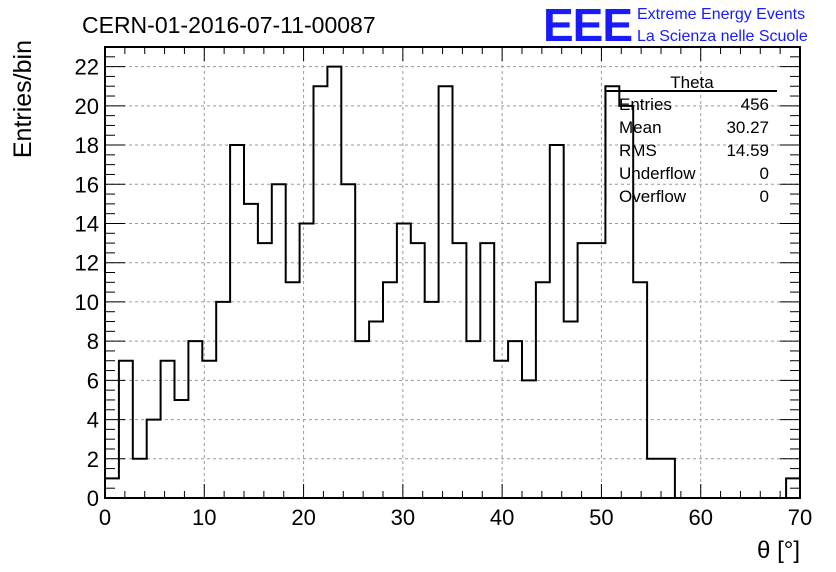 The width and height of the screenshot is (836, 572). Describe the element at coordinates (601, 517) in the screenshot. I see `x-tick-label: 50` at that location.